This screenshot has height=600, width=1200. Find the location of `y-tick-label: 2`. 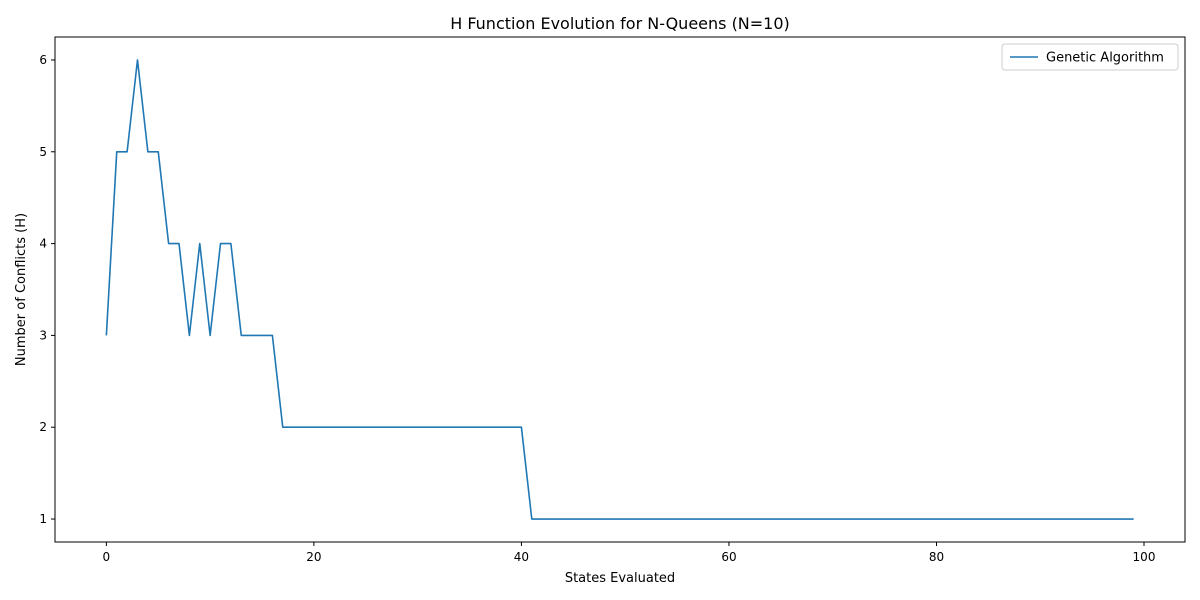

y-tick-label: 2 is located at coordinates (43, 427).